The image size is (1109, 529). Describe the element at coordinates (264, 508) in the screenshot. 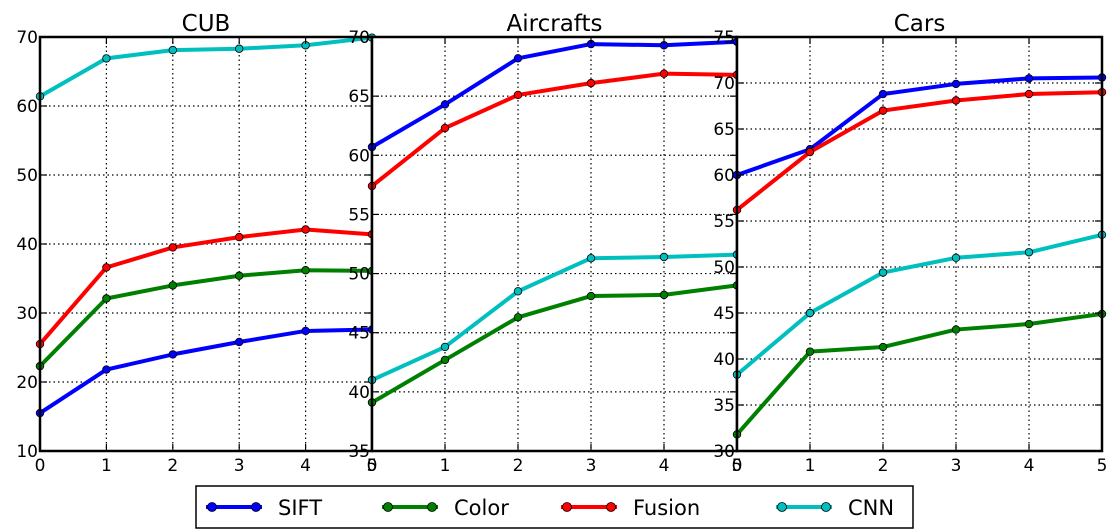

I see `legend-entry-sift: SIFT` at that location.